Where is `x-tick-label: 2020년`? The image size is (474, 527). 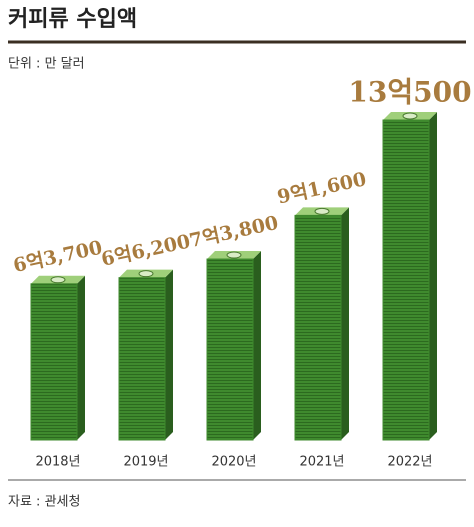
x-tick-label: 2020년 is located at coordinates (233, 462).